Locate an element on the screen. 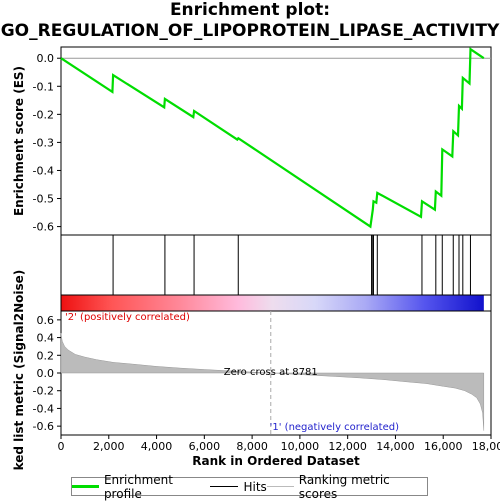 The height and width of the screenshot is (501, 500). ranking-color-bar is located at coordinates (276, 303).